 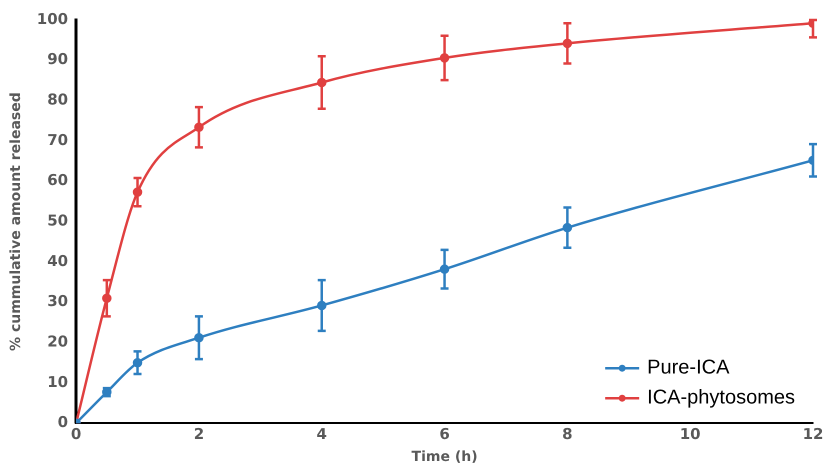 What do you see at coordinates (445, 457) in the screenshot?
I see `x-axis-title: Time (h)` at bounding box center [445, 457].